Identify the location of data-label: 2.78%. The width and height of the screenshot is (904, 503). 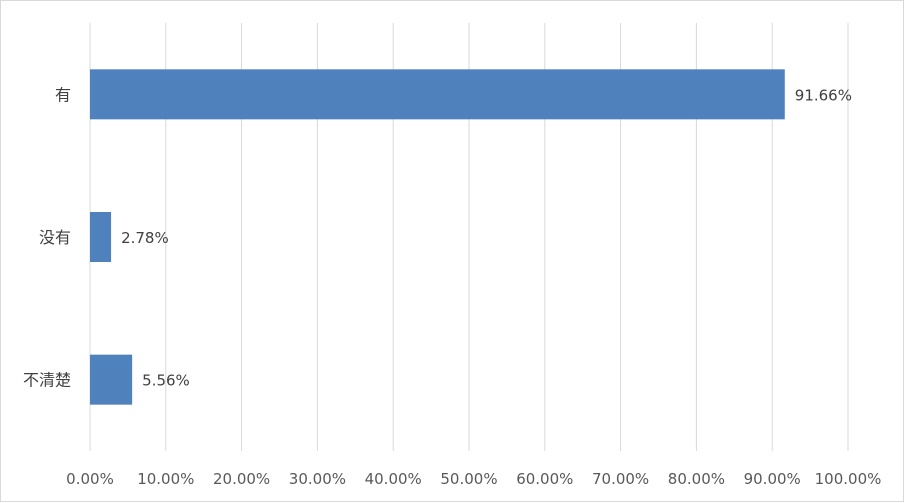
(145, 238).